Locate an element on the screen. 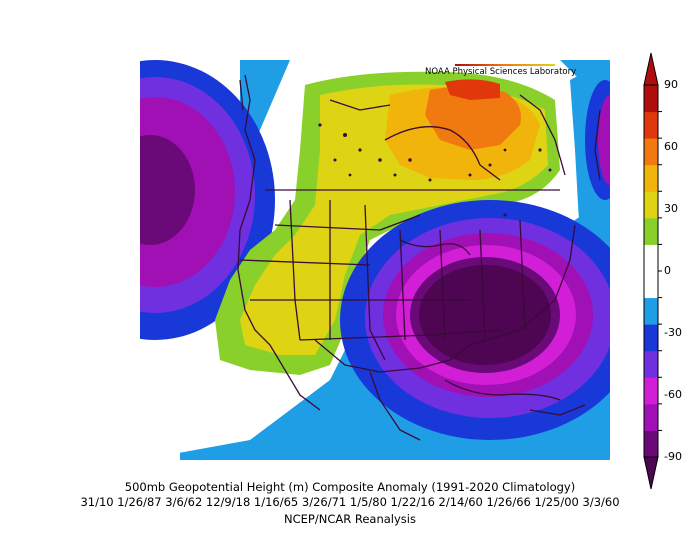  colorbar-tick-90: 90 is located at coordinates (671, 84).